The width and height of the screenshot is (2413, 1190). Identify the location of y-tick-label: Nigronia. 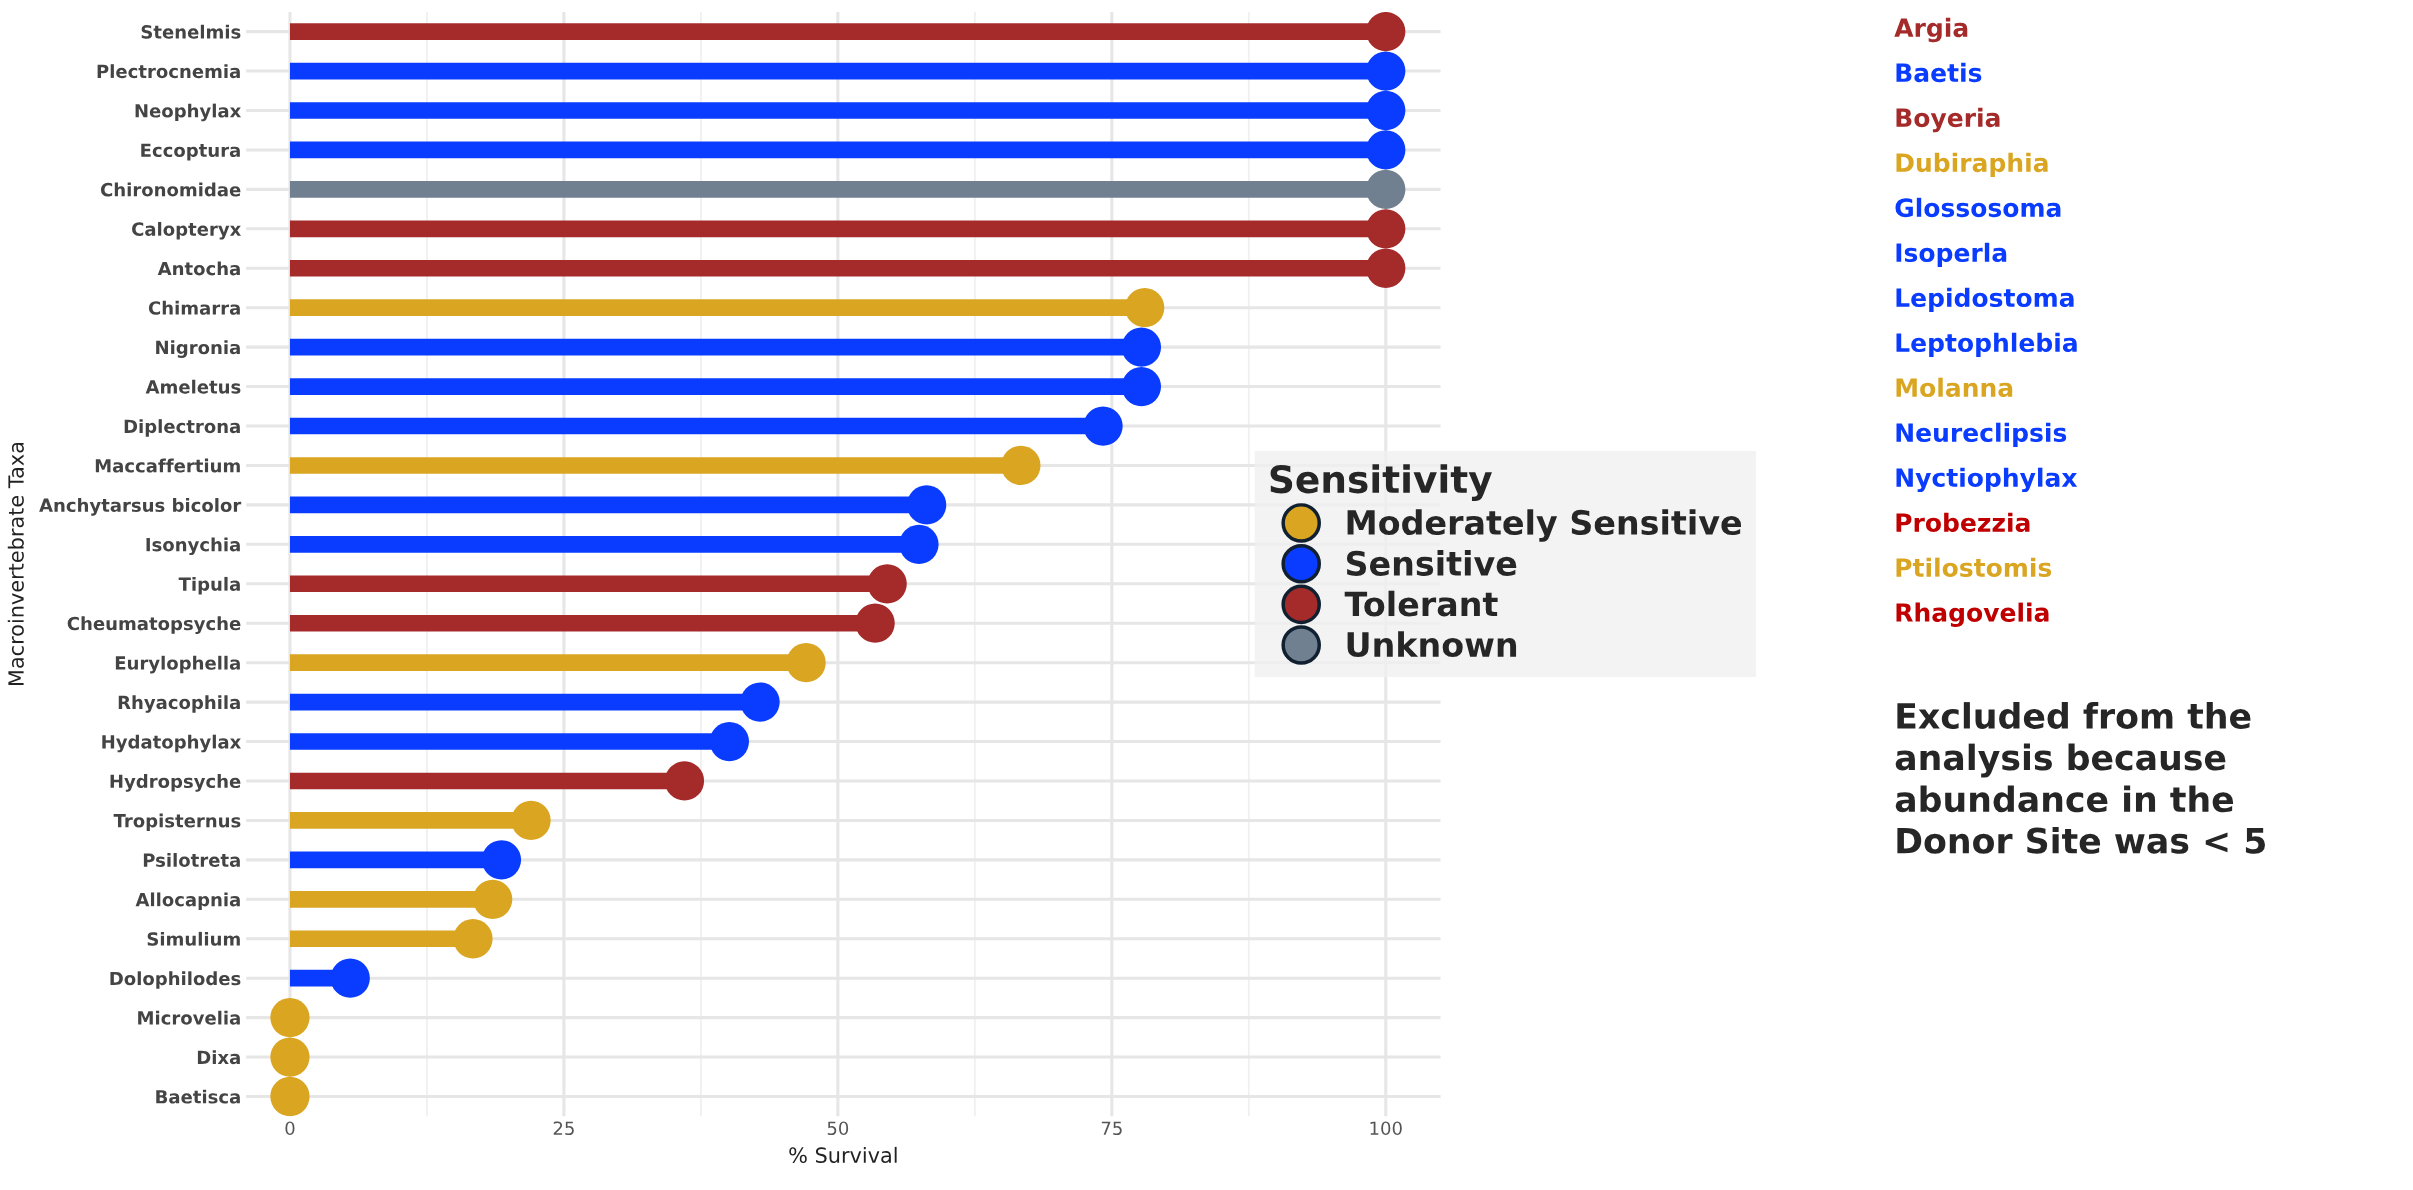
(198, 349).